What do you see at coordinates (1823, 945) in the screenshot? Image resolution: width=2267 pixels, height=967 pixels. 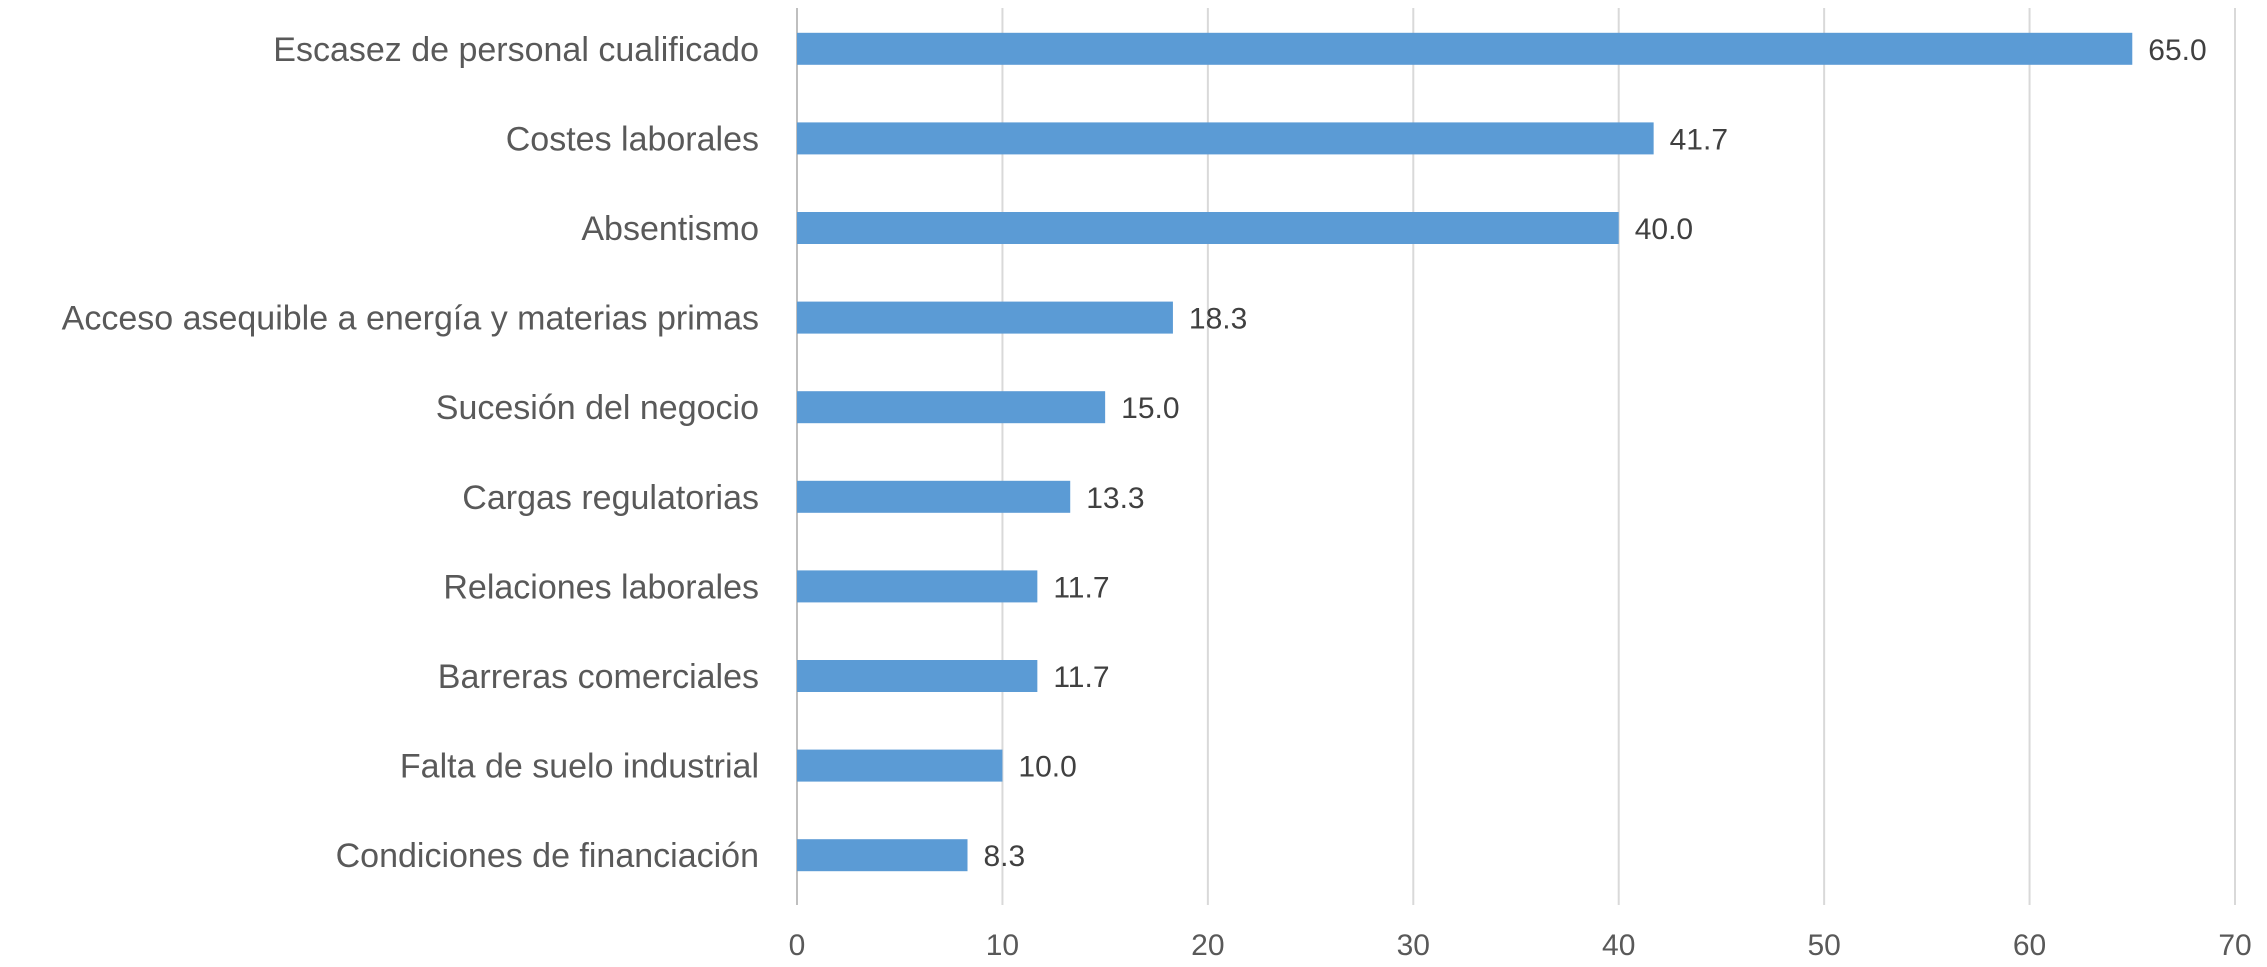 I see `x-tick-label: 50` at bounding box center [1823, 945].